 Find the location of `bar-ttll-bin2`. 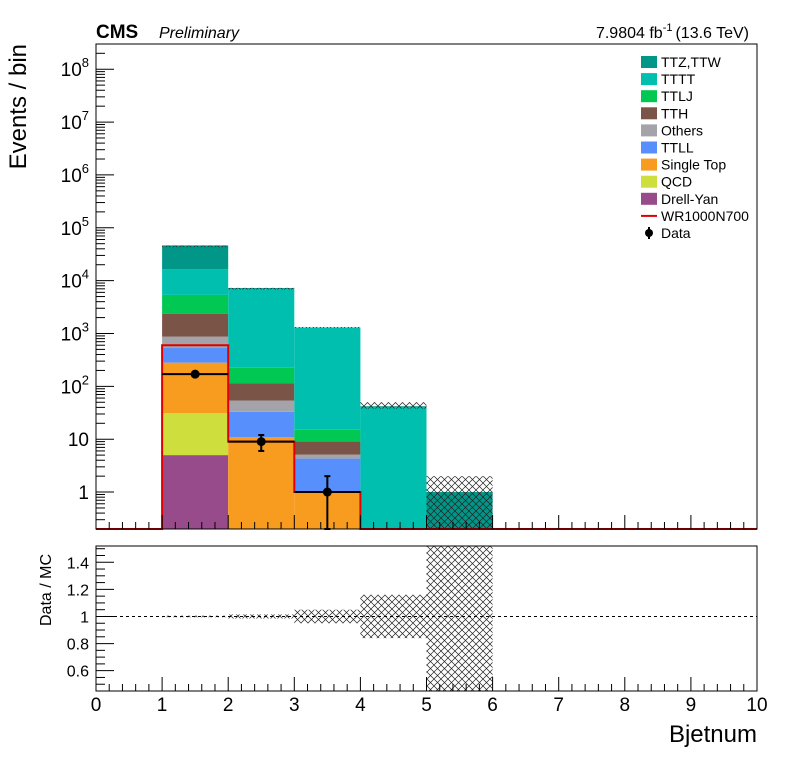

bar-ttll-bin2 is located at coordinates (261, 424).